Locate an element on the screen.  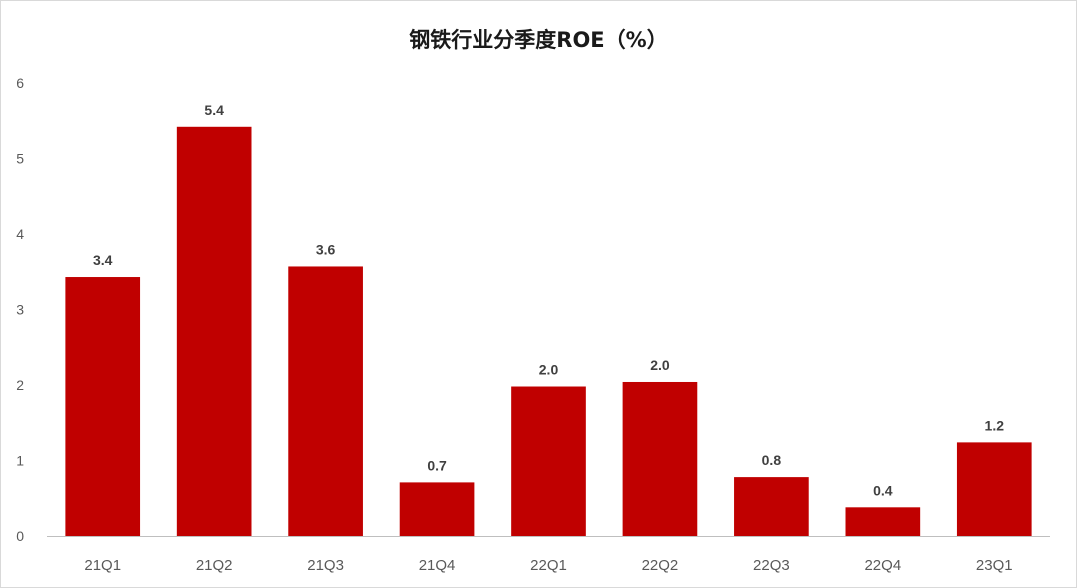
x-tick-label: 23Q1 is located at coordinates (994, 565).